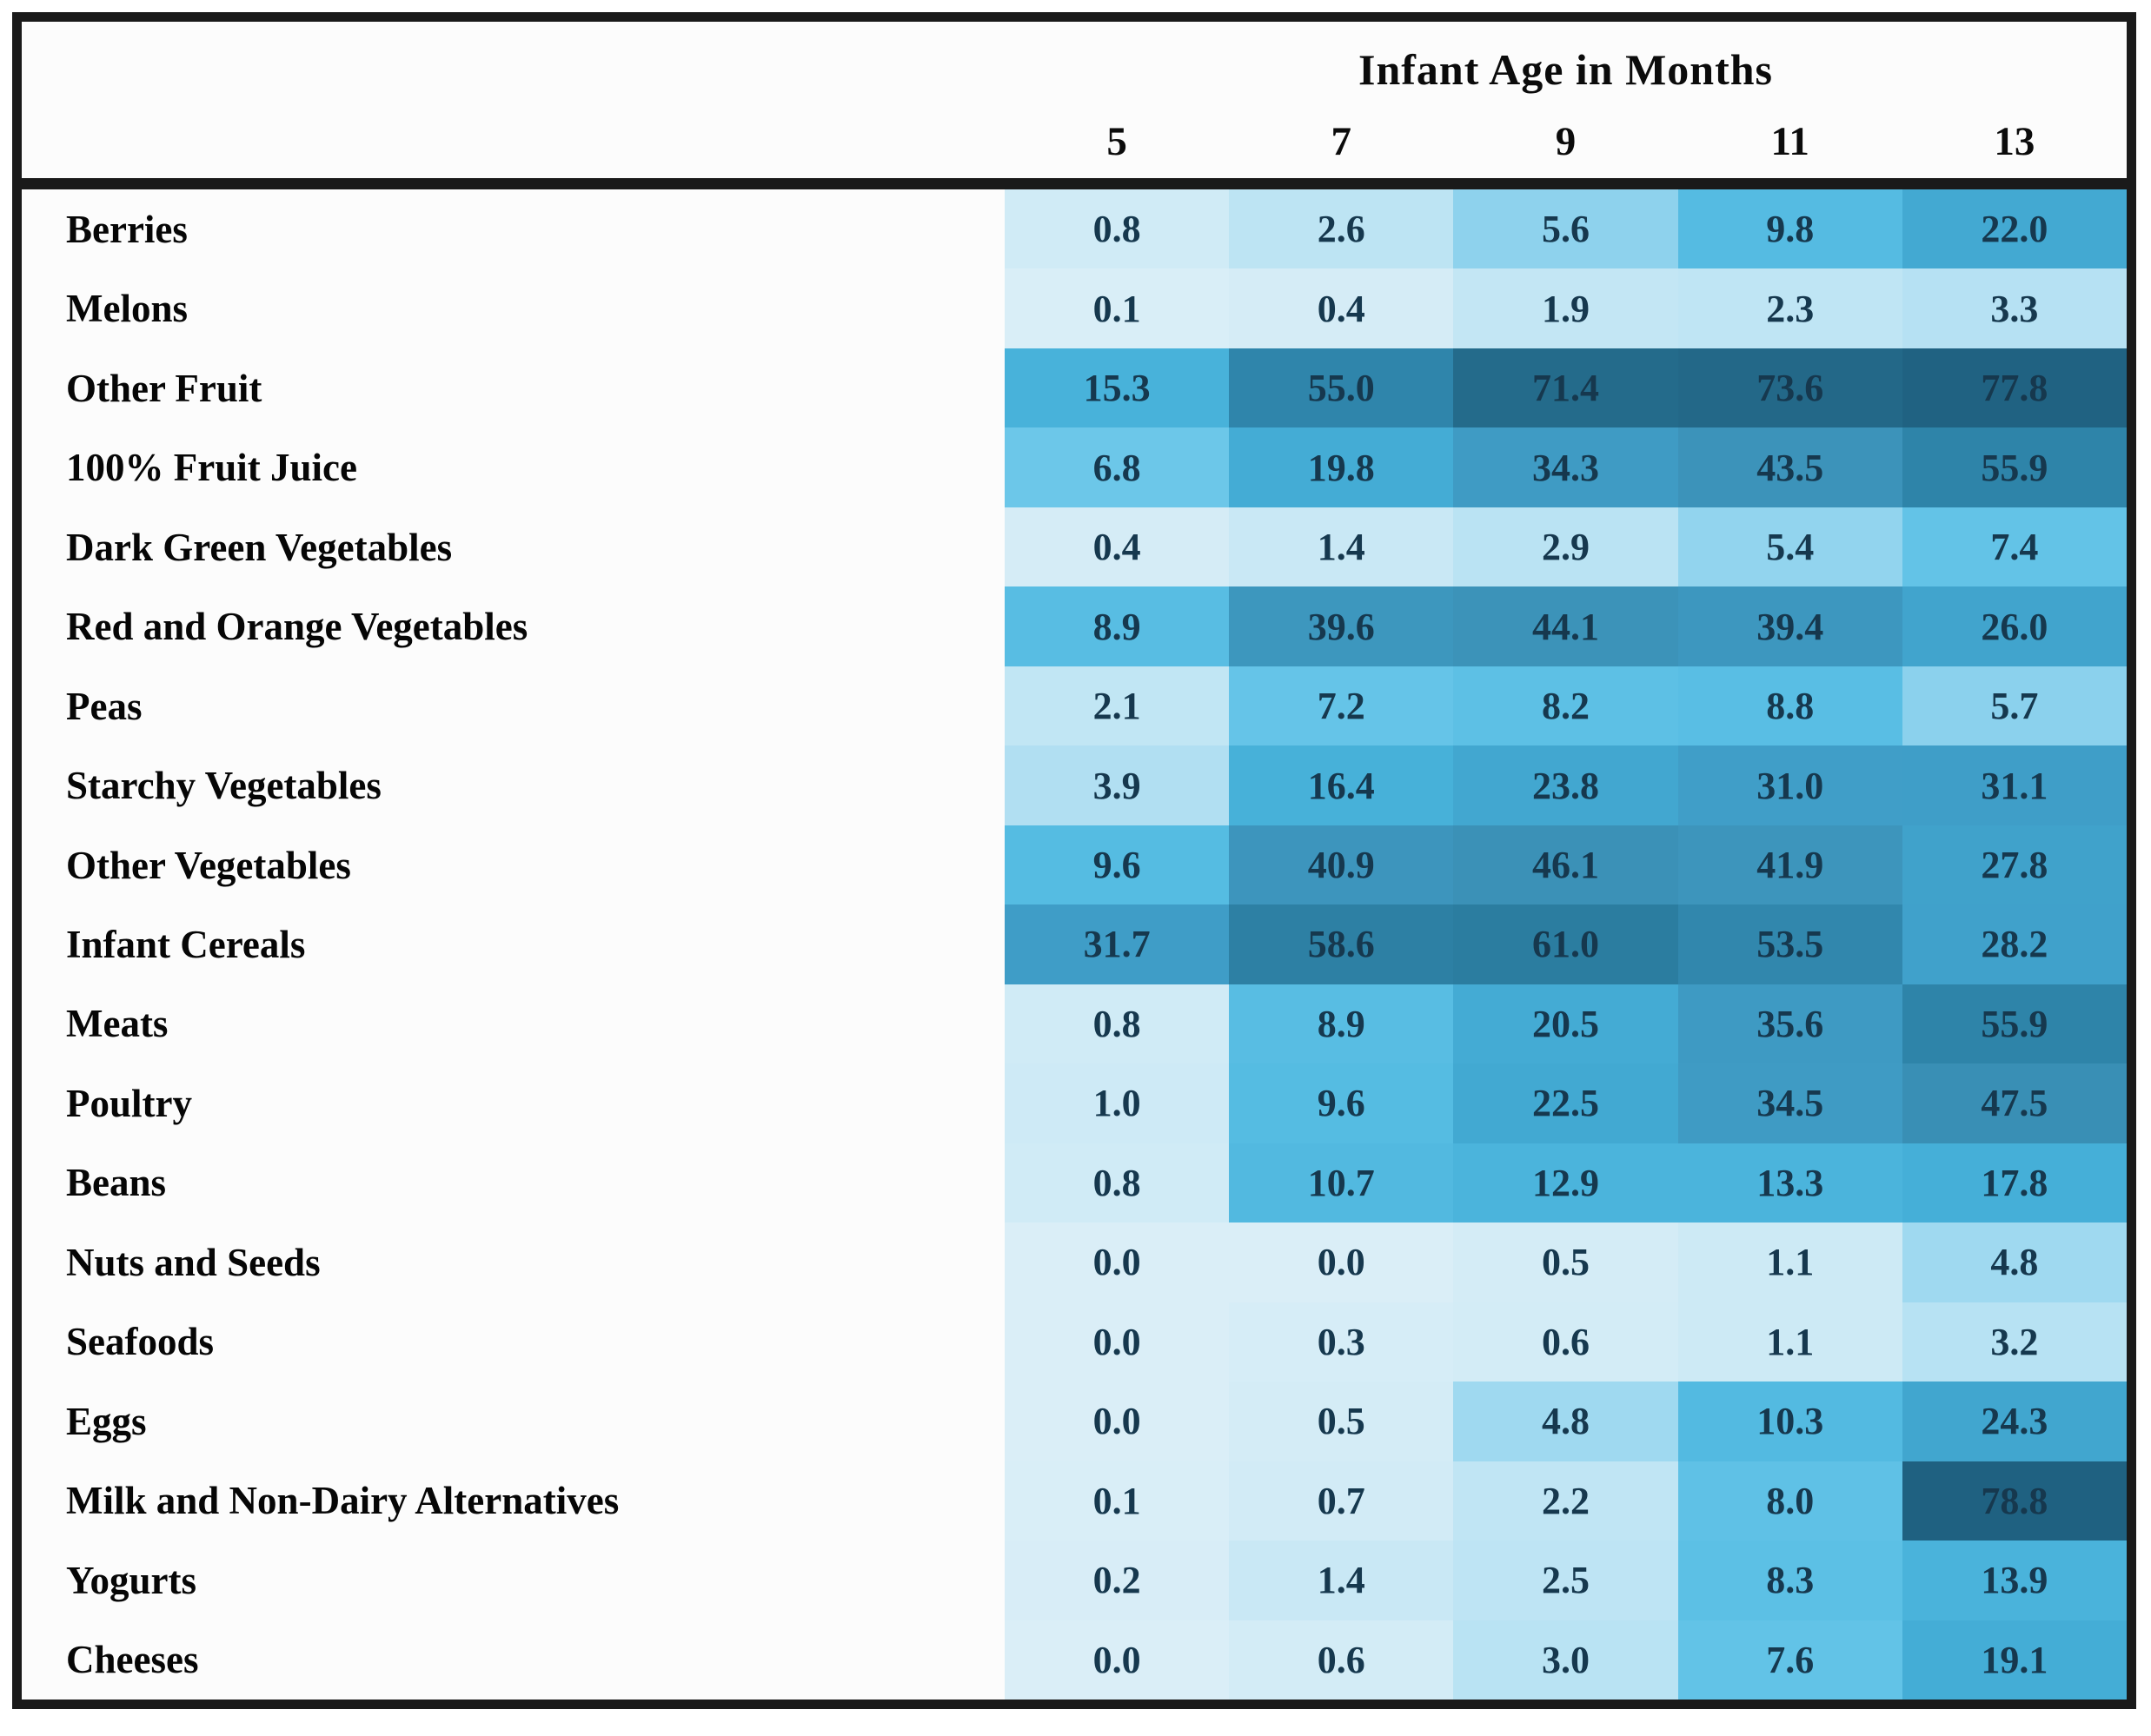 This screenshot has height=1736, width=2151. Describe the element at coordinates (1341, 229) in the screenshot. I see `heatmap-cell: 2.6` at that location.